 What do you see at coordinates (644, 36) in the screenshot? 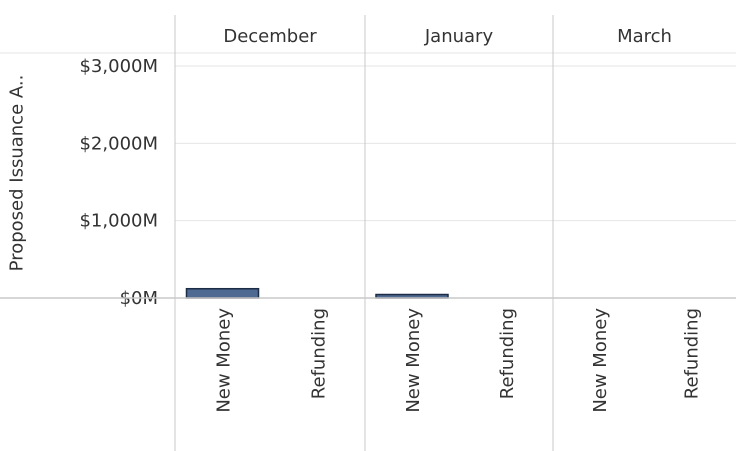
I see `panel-header-march: March` at bounding box center [644, 36].